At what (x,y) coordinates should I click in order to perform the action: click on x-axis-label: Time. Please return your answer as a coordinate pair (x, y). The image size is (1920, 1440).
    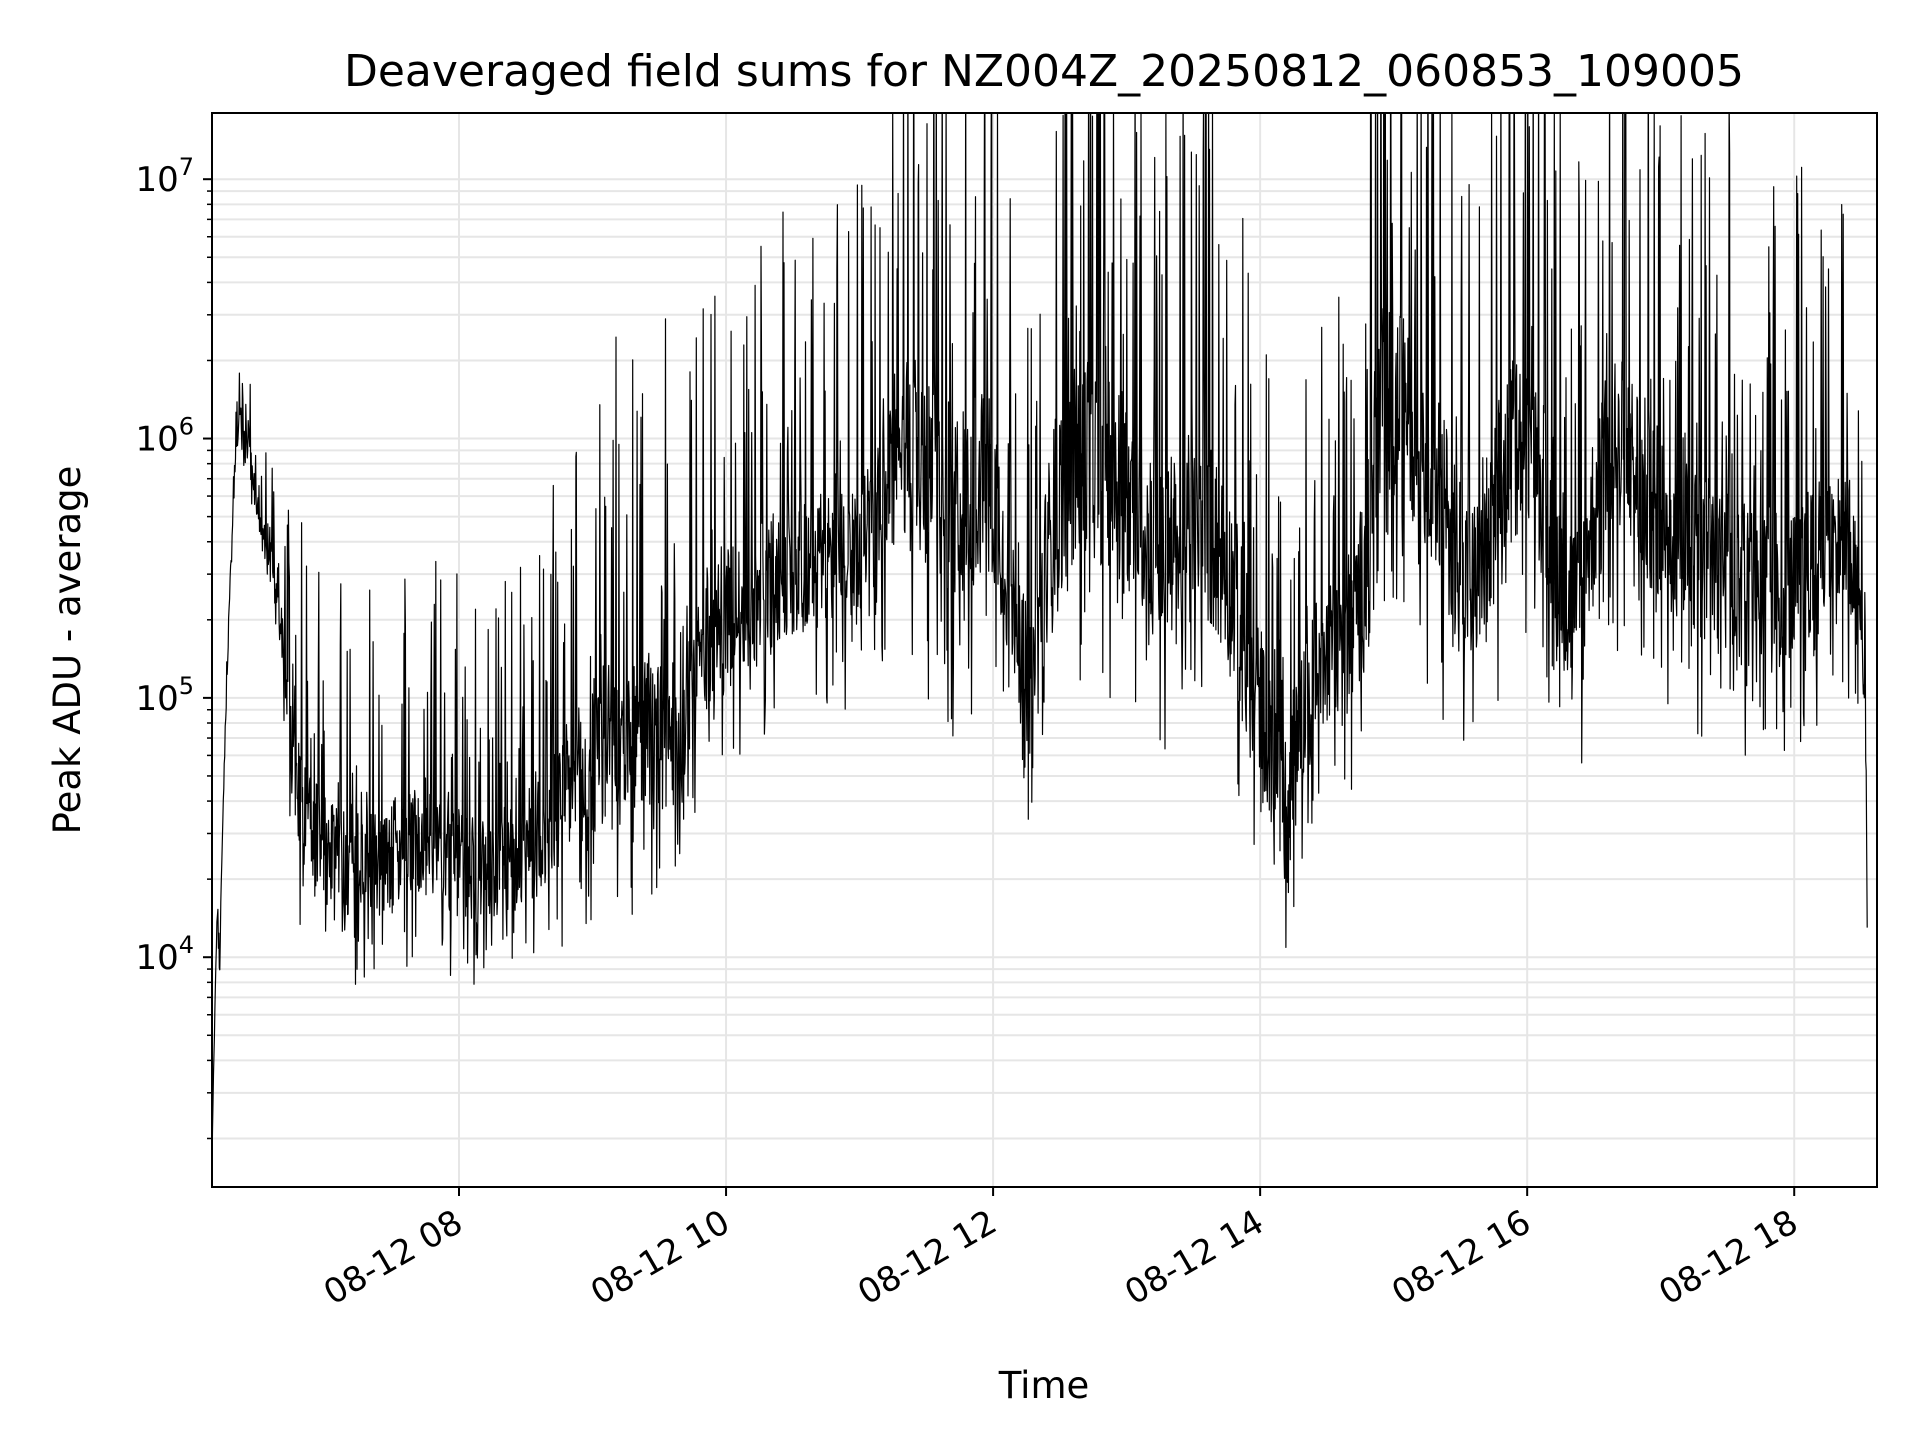
    Looking at the image, I should click on (1044, 1385).